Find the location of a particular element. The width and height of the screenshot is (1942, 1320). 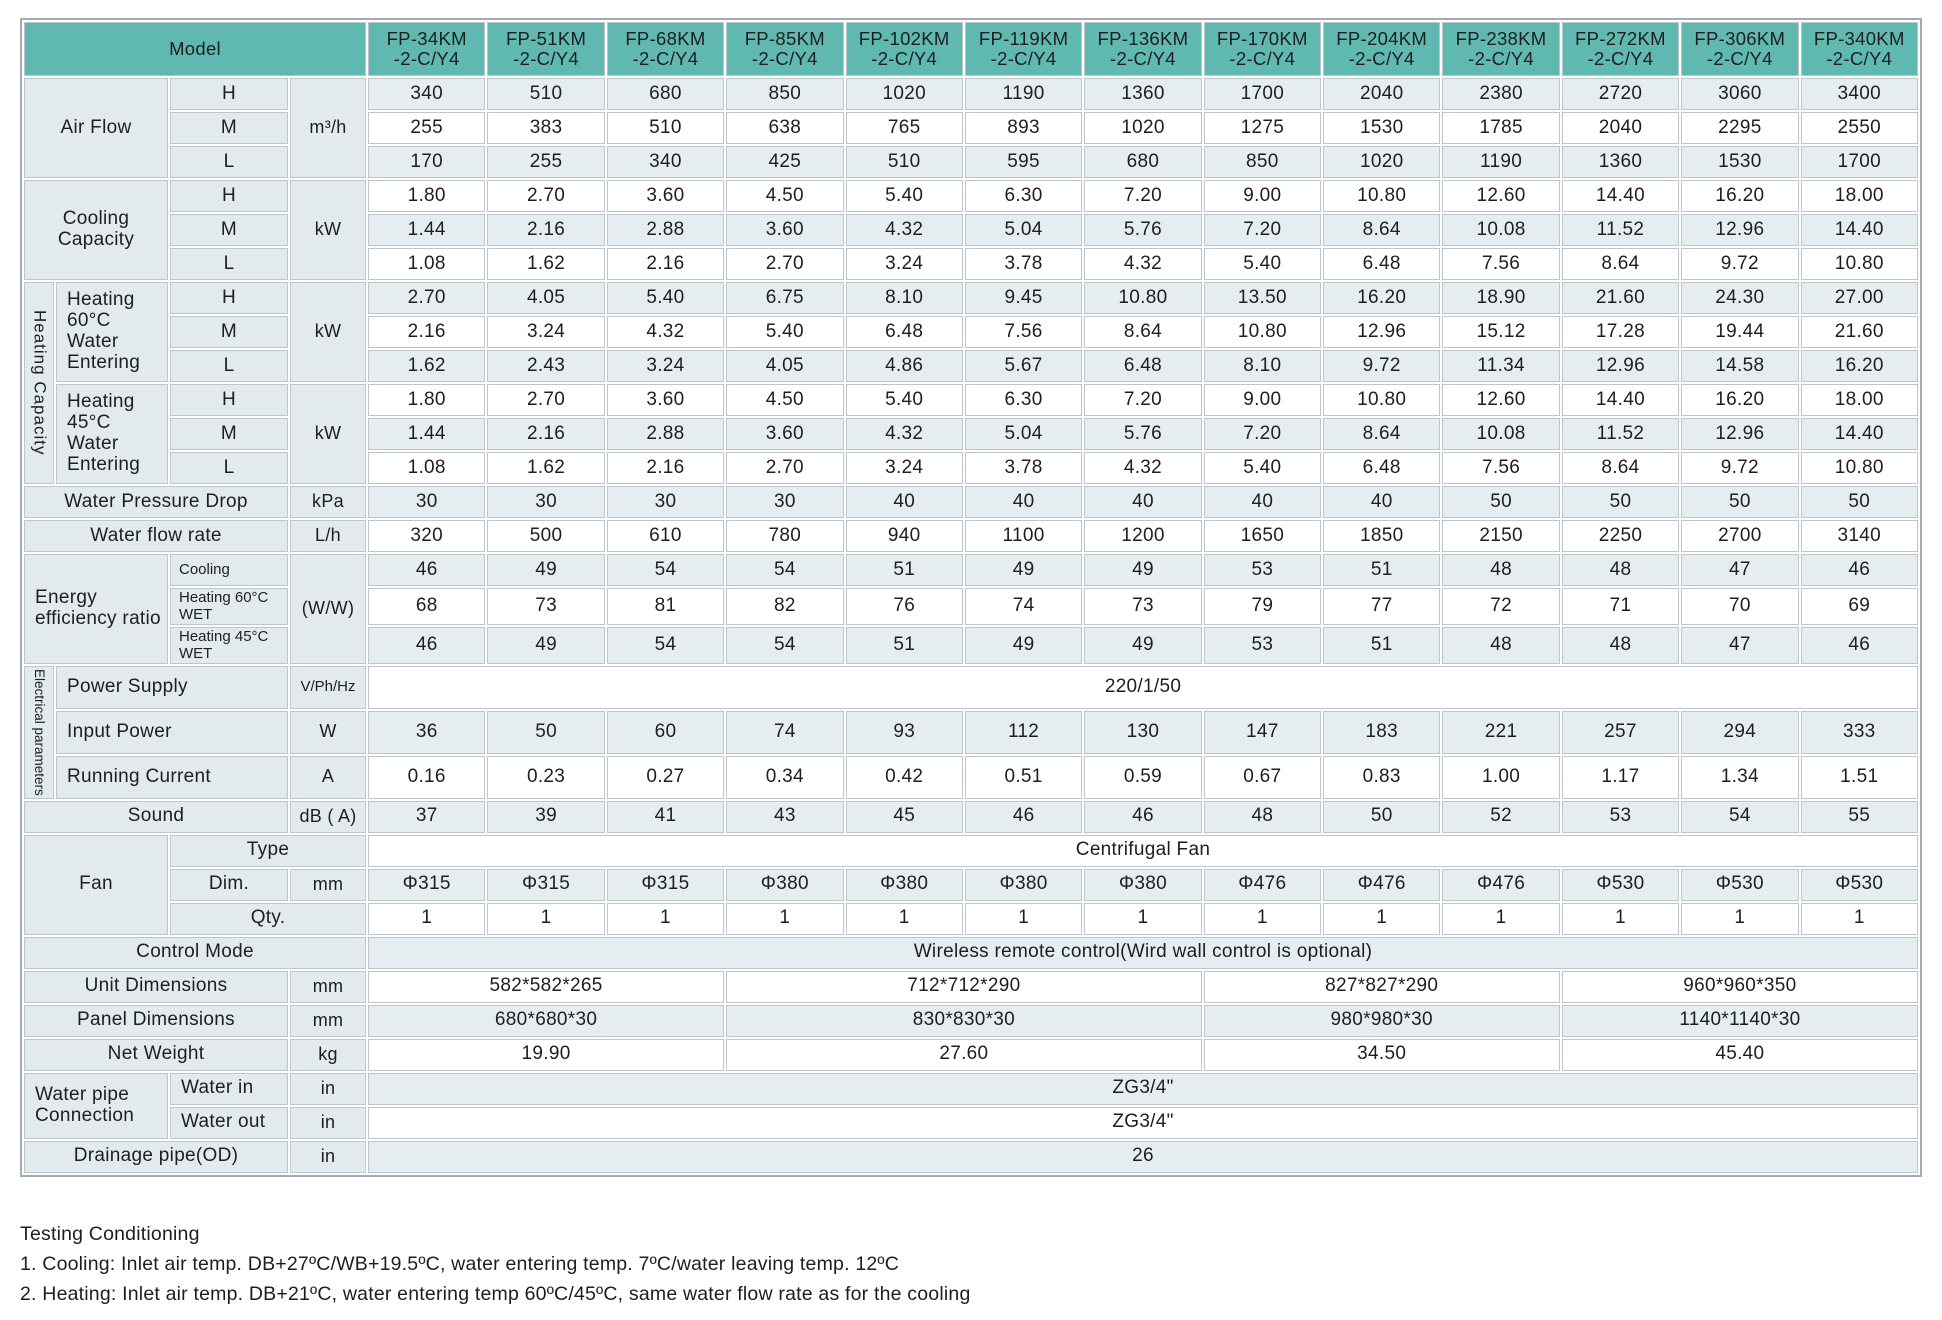

value-cell: 30 is located at coordinates (785, 502).